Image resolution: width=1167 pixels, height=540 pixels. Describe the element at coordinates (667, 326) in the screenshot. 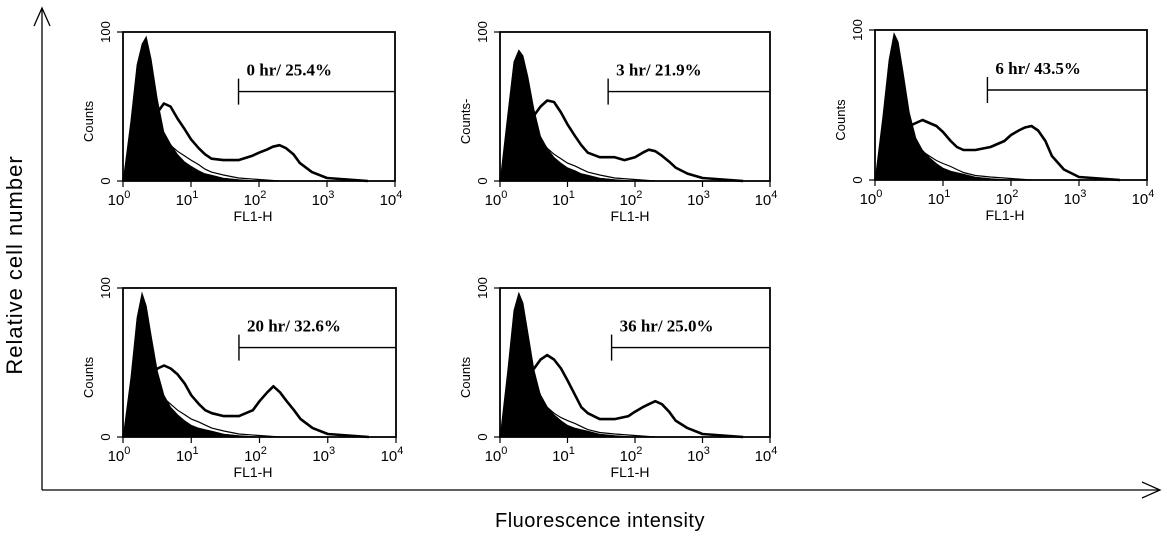

I see `gate-annotation: 36 hr/ 25.0%` at that location.